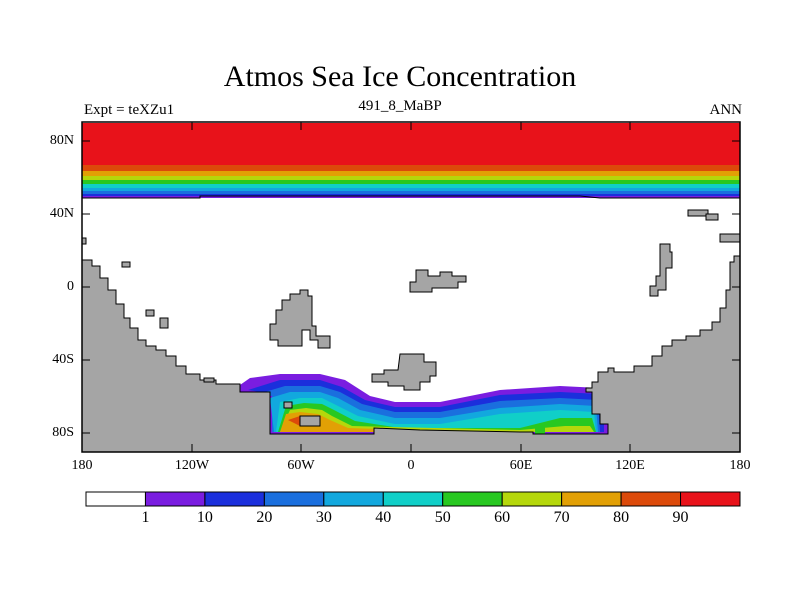 The image size is (800, 600). I want to click on colorbar-label: 50, so click(442, 517).